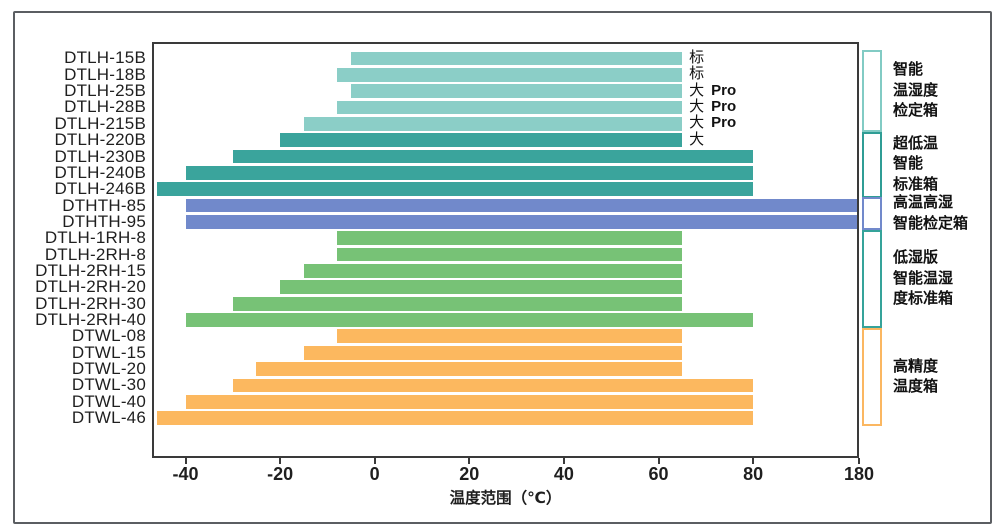 Image resolution: width=1000 pixels, height=527 pixels. I want to click on y-axis-label: DTLH-240B, so click(100, 172).